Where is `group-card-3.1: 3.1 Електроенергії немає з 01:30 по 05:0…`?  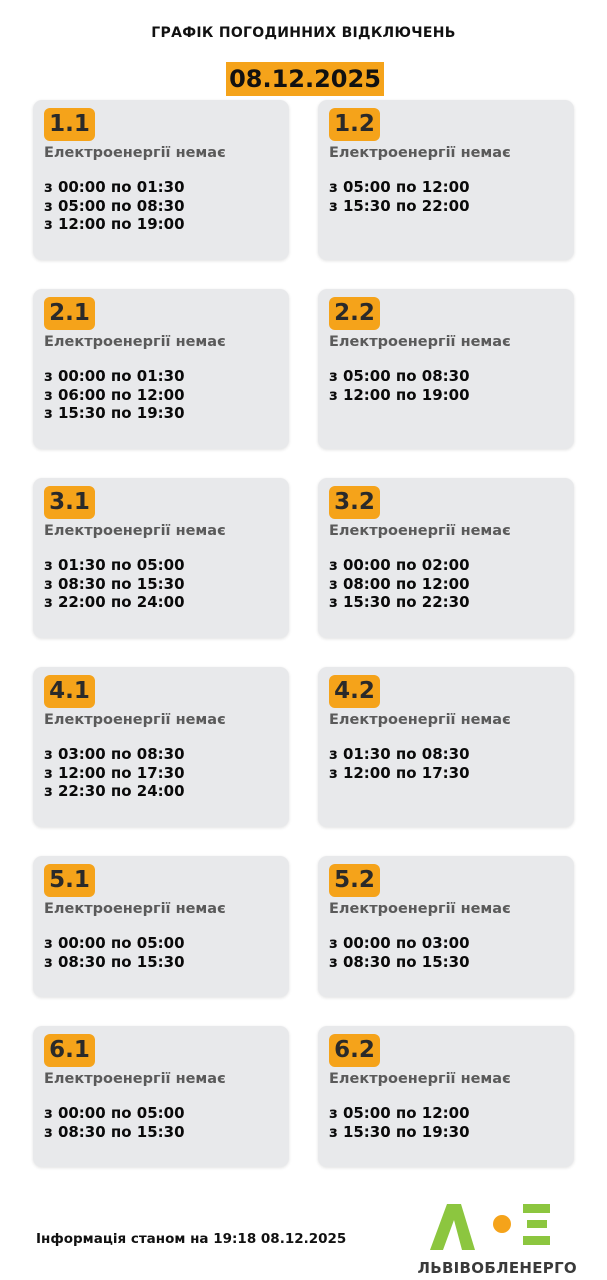
group-card-3.1: 3.1 Електроенергії немає з 01:30 по 05:0… is located at coordinates (161, 558).